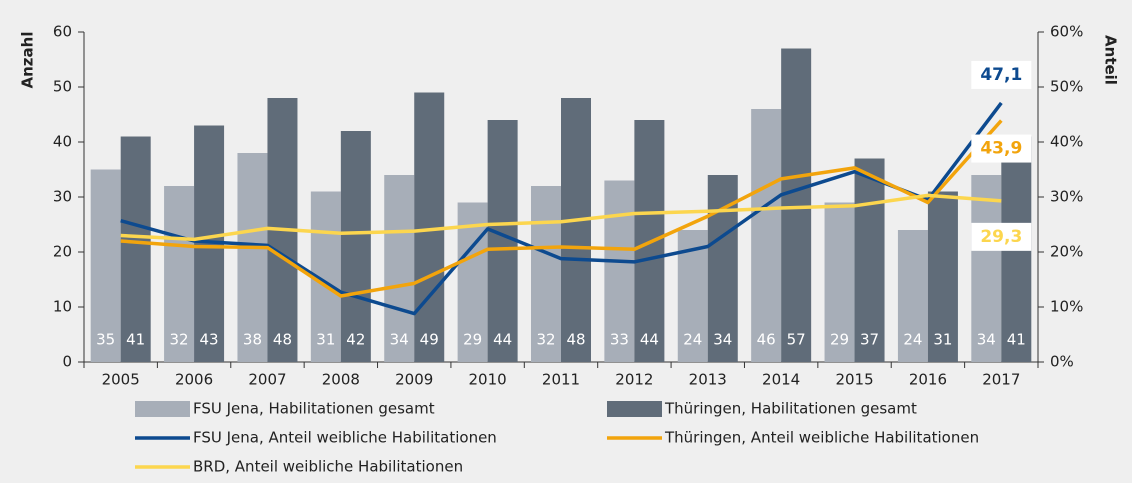 This screenshot has width=1132, height=483. Describe the element at coordinates (1111, 60) in the screenshot. I see `y2-axis-title: Anteil` at that location.